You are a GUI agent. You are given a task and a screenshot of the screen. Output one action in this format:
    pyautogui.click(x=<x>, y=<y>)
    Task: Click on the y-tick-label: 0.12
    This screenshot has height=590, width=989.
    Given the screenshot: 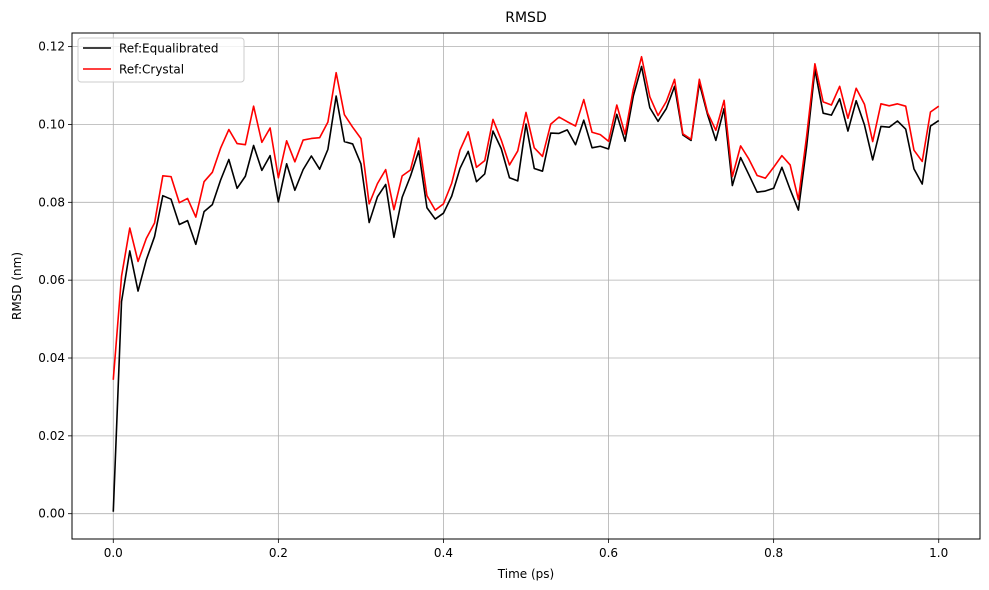 What is the action you would take?
    pyautogui.click(x=51, y=47)
    